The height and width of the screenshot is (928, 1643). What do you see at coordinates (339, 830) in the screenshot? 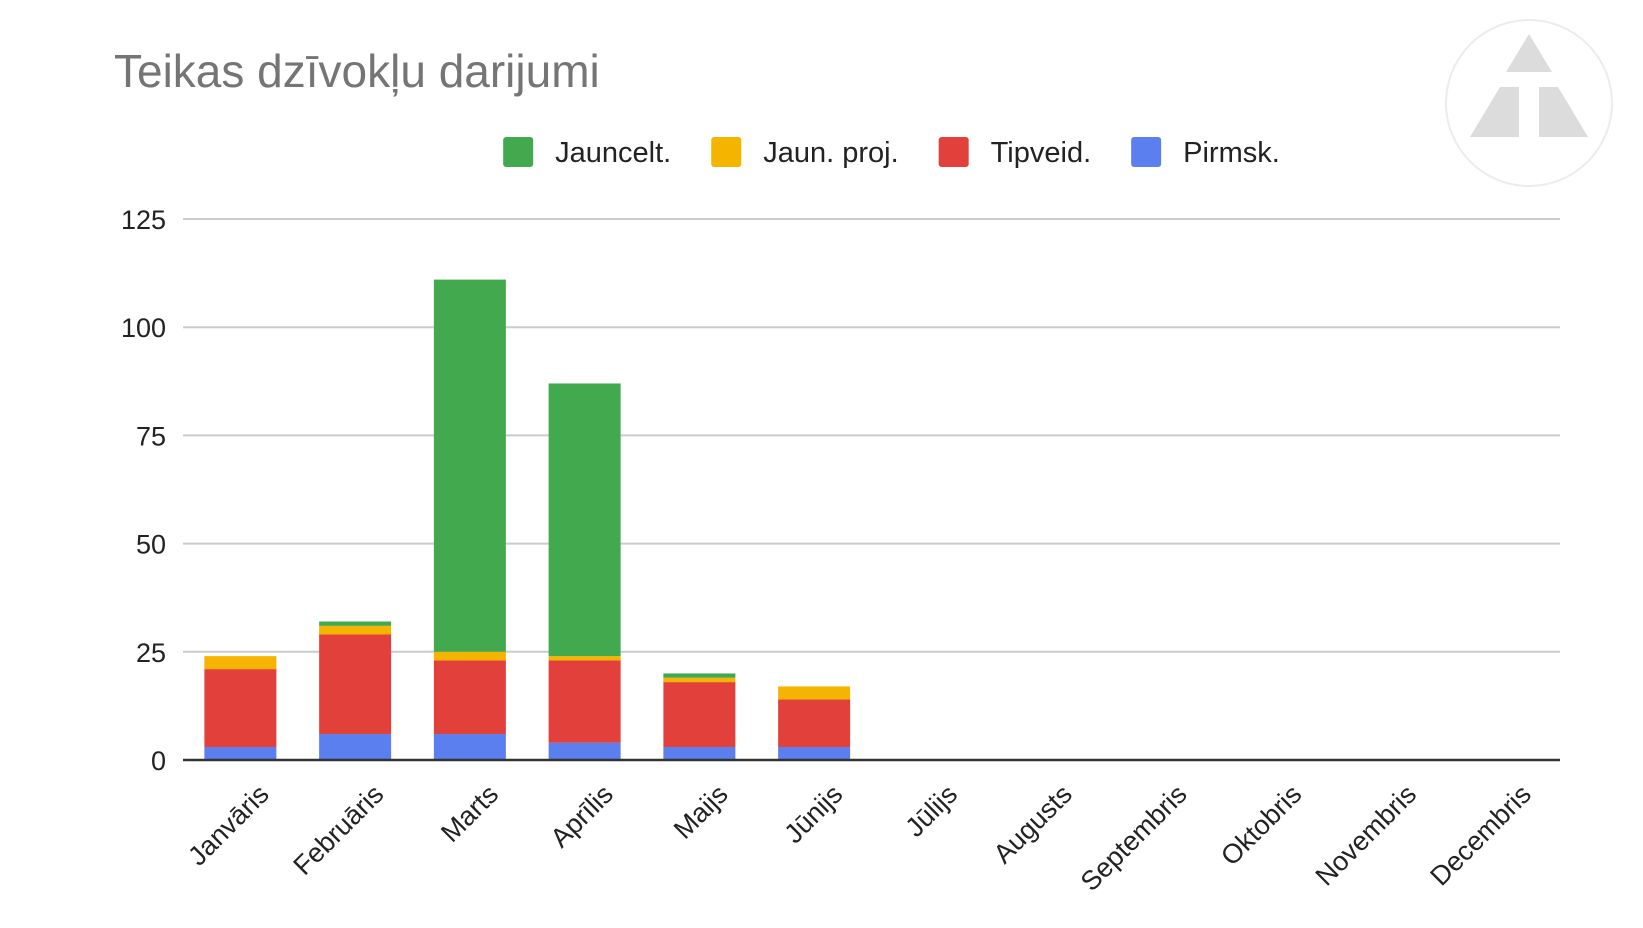
I see `x-tick-label: Februāris` at bounding box center [339, 830].